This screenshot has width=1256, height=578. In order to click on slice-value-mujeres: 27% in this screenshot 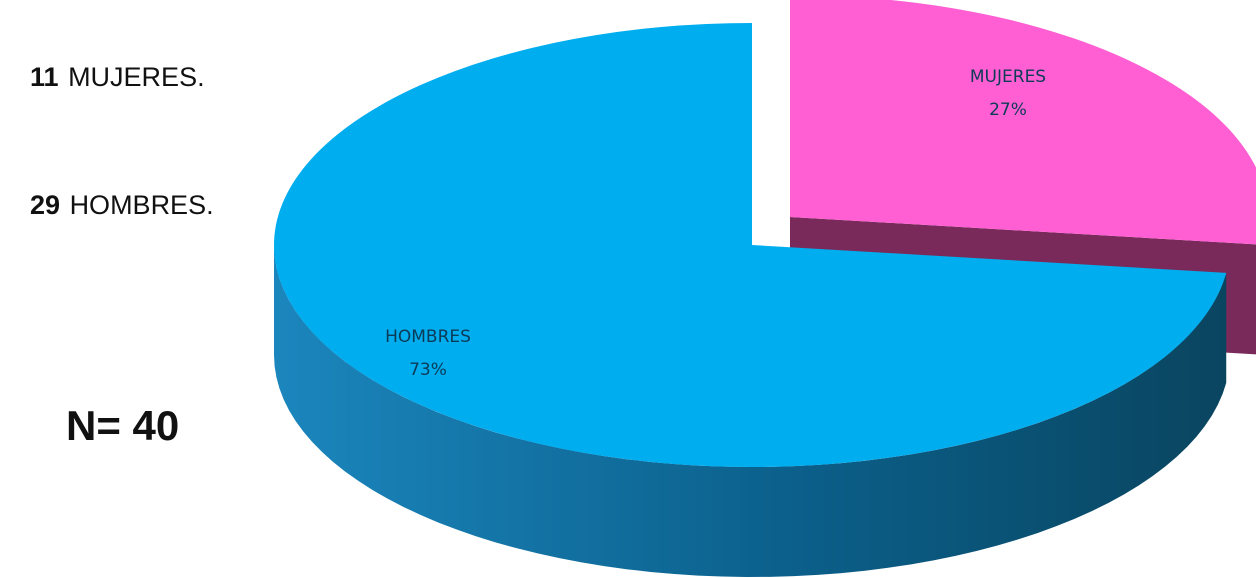, I will do `click(1008, 110)`.